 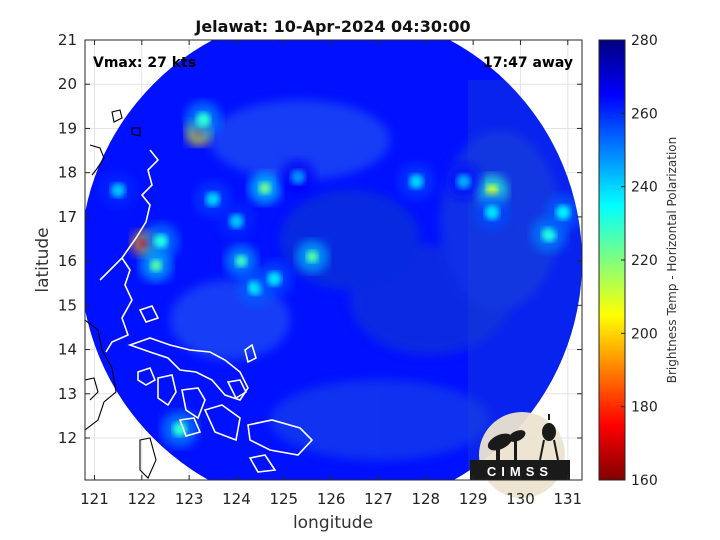 What do you see at coordinates (67, 394) in the screenshot?
I see `y-tick-label: 13` at bounding box center [67, 394].